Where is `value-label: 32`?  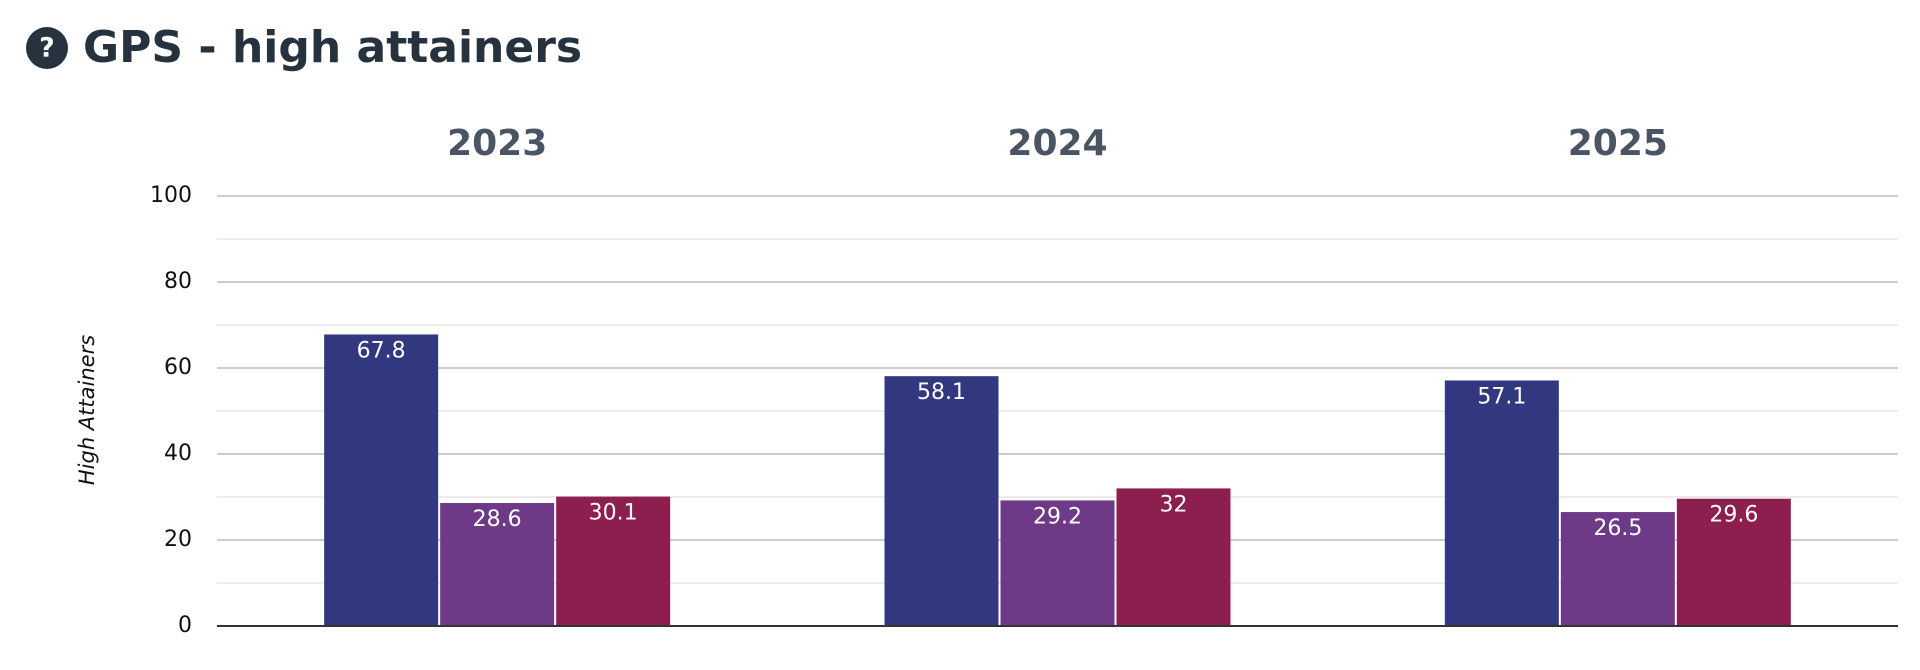
value-label: 32 is located at coordinates (1174, 504).